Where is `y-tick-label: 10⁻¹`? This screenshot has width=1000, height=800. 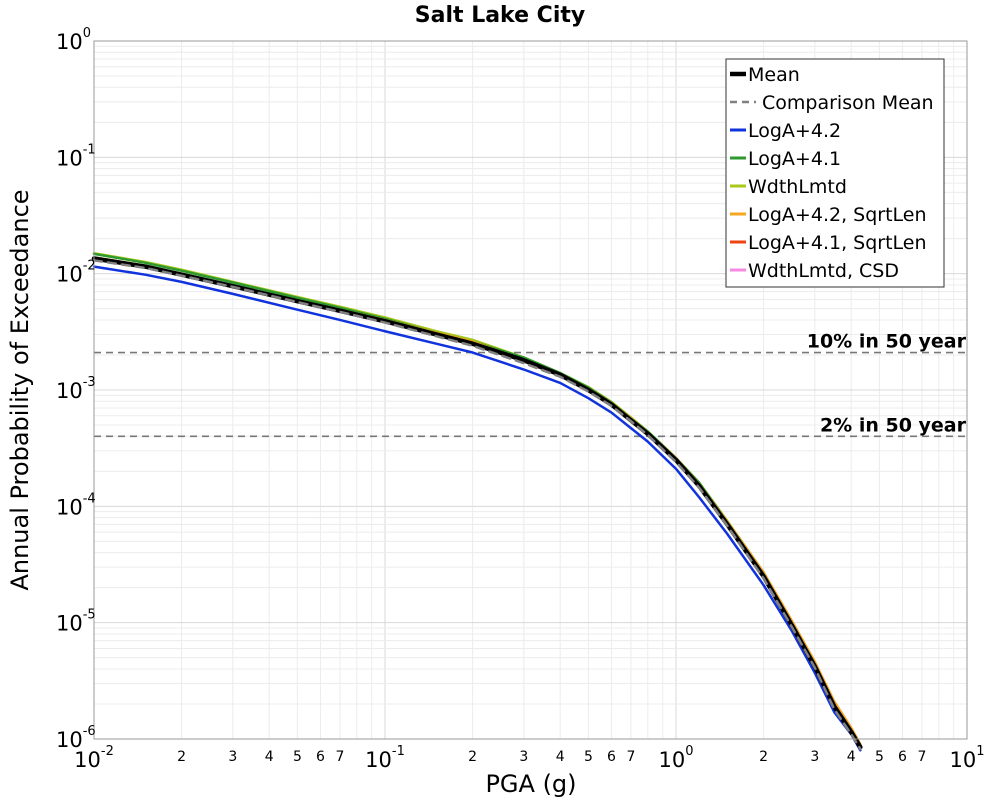
y-tick-label: 10⁻¹ is located at coordinates (76, 156).